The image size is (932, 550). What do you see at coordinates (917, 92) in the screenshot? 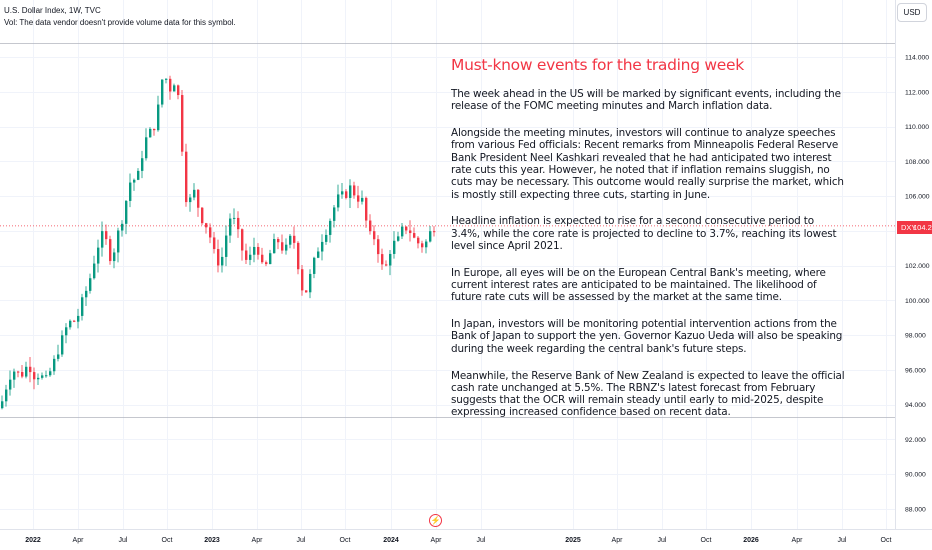
I see `price-axis-label: 112.000` at bounding box center [917, 92].